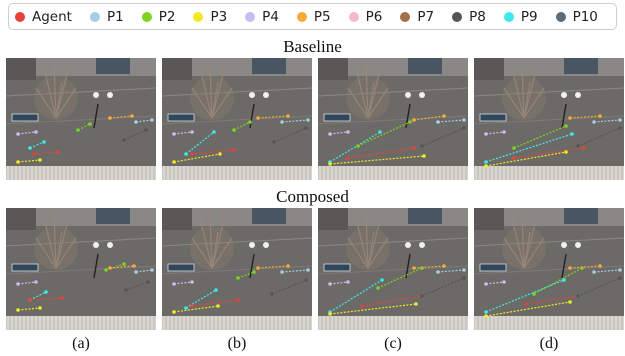 The image size is (625, 356). I want to click on composed-panel-a, so click(81, 269).